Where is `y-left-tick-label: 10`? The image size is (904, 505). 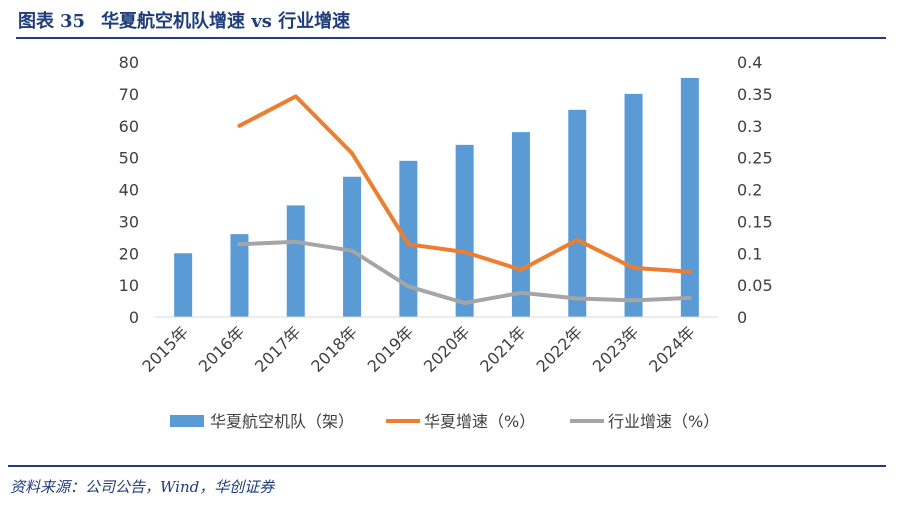 y-left-tick-label: 10 is located at coordinates (129, 285).